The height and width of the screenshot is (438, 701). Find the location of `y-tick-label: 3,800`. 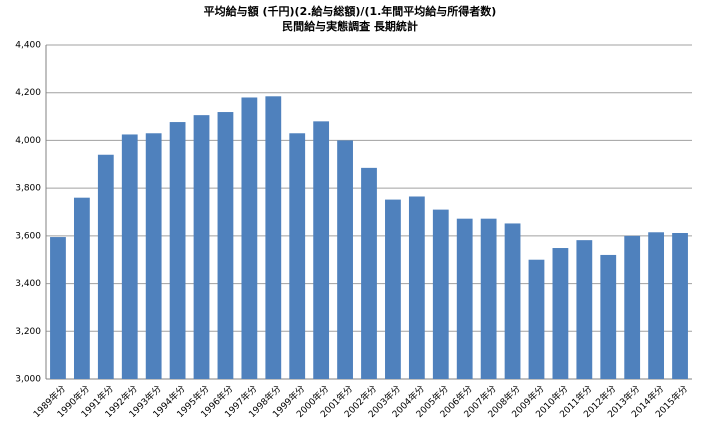

y-tick-label: 3,800 is located at coordinates (28, 189).